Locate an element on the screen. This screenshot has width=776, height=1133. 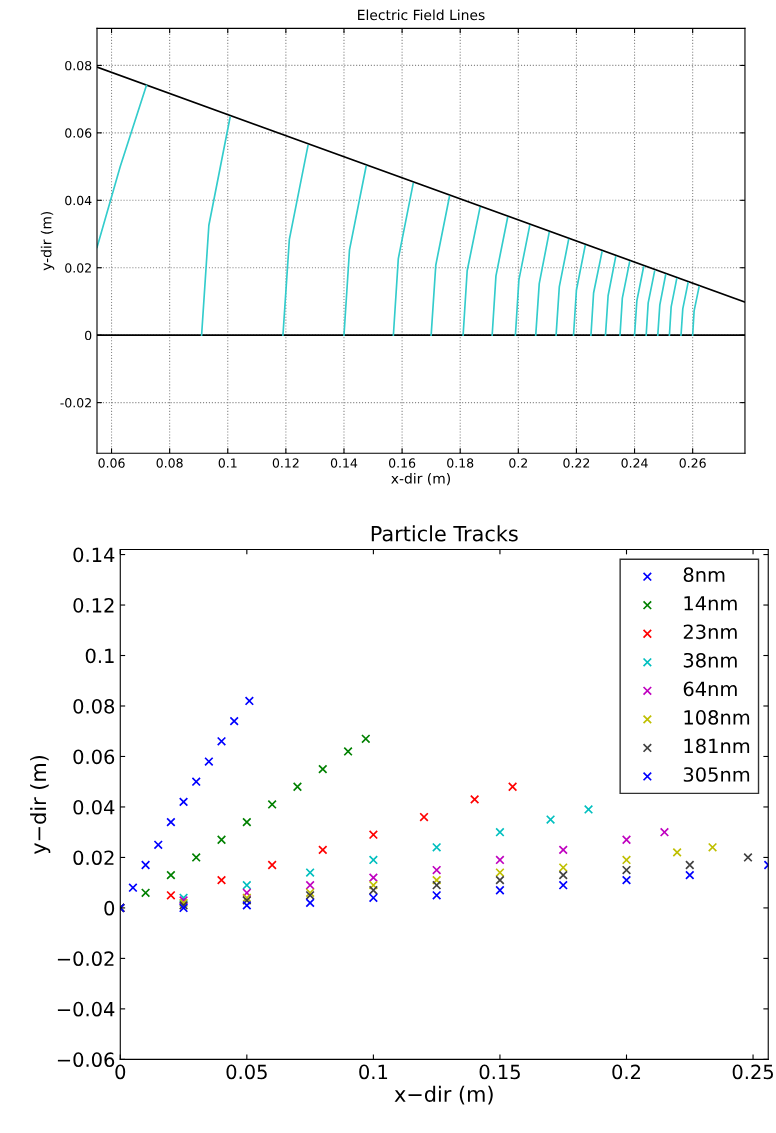
x-axis-title: x-dir (m) is located at coordinates (420, 479).